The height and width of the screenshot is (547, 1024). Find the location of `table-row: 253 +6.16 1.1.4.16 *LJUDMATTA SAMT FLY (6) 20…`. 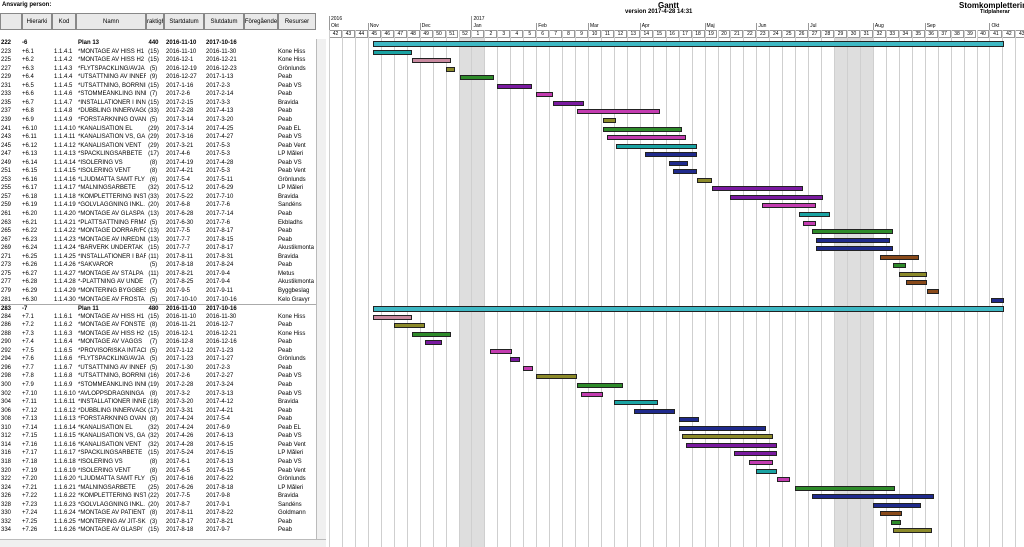

table-row: 253 +6.16 1.1.4.16 *LJUDMATTA SAMT FLY (6) 20… is located at coordinates (158, 180).